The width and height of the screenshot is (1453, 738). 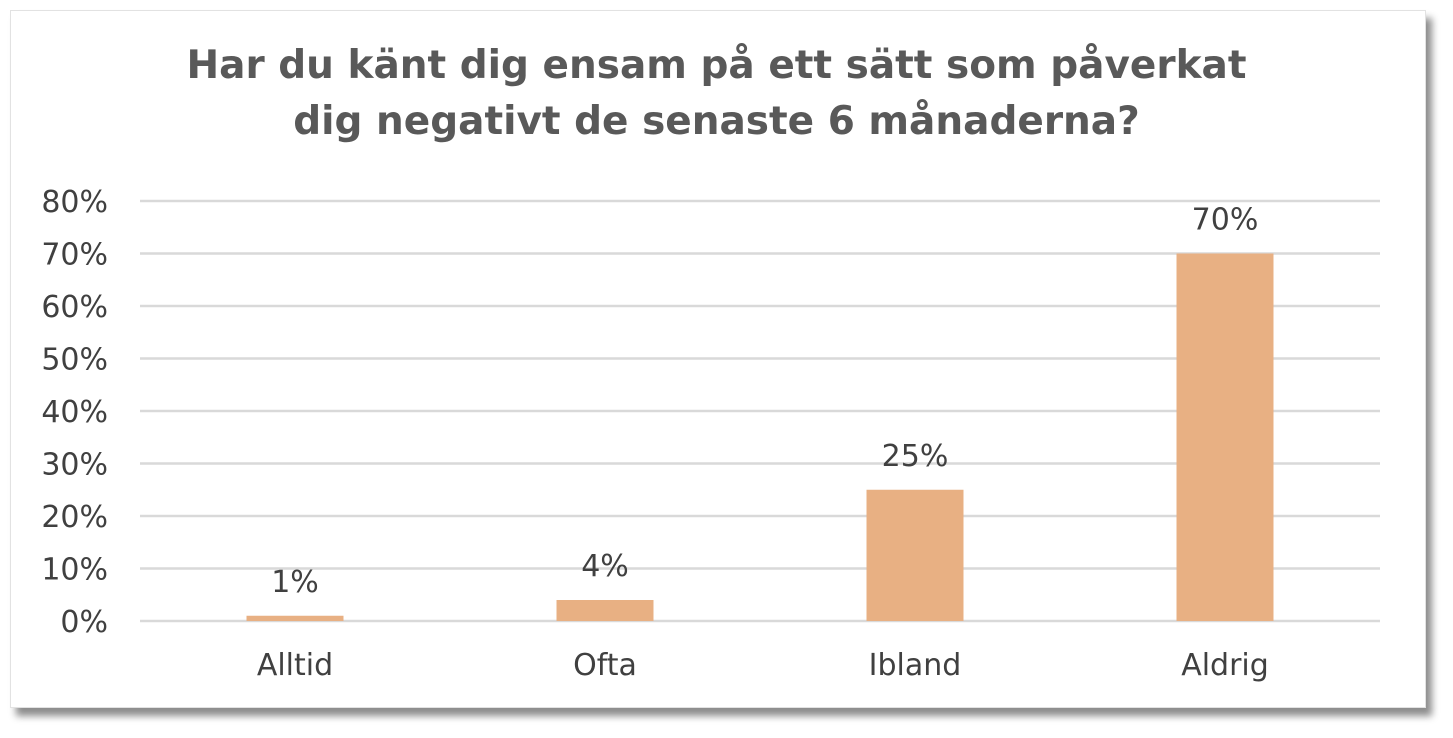 I want to click on y-tick-label: 70%, so click(x=74, y=255).